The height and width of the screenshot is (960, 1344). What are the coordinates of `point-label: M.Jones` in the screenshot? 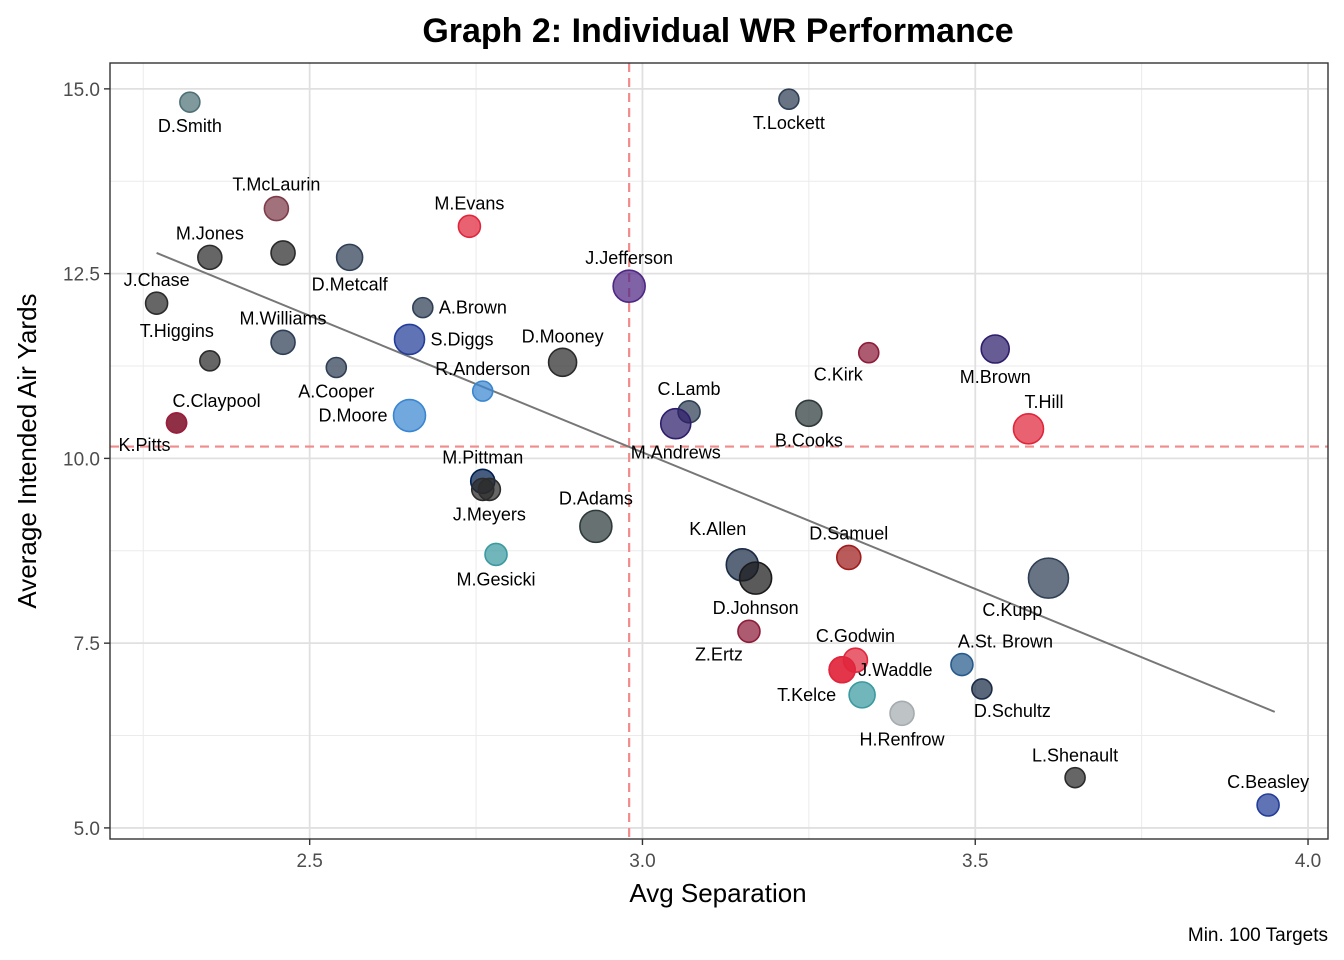 It's located at (210, 233).